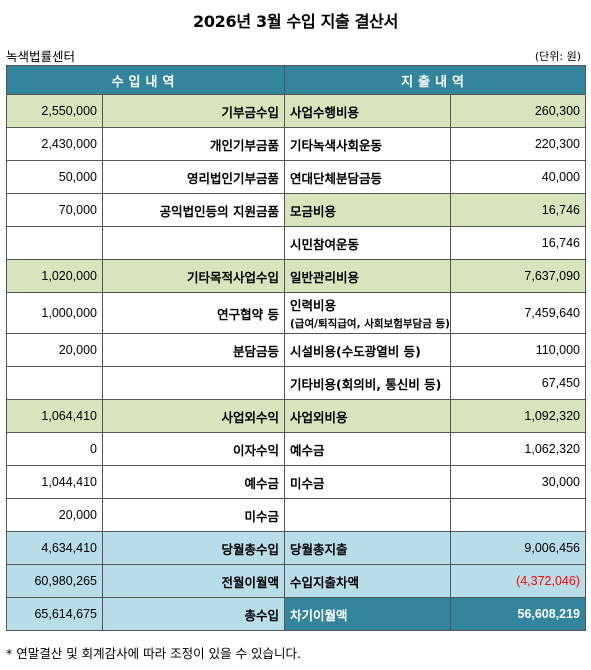 Image resolution: width=591 pixels, height=670 pixels. What do you see at coordinates (367, 144) in the screenshot?
I see `expense-label: 기타녹색사회운동` at bounding box center [367, 144].